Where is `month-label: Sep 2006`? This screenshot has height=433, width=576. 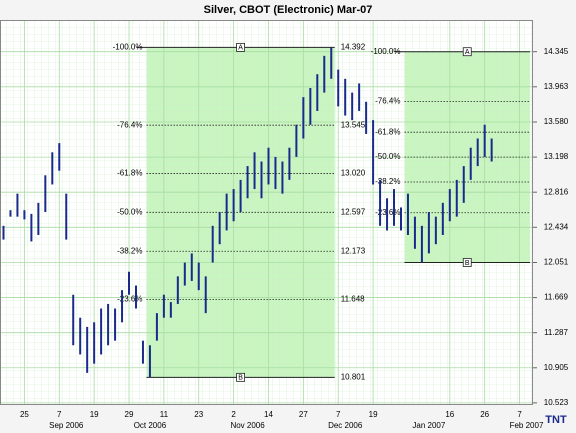
month-label: Sep 2006 is located at coordinates (66, 425).